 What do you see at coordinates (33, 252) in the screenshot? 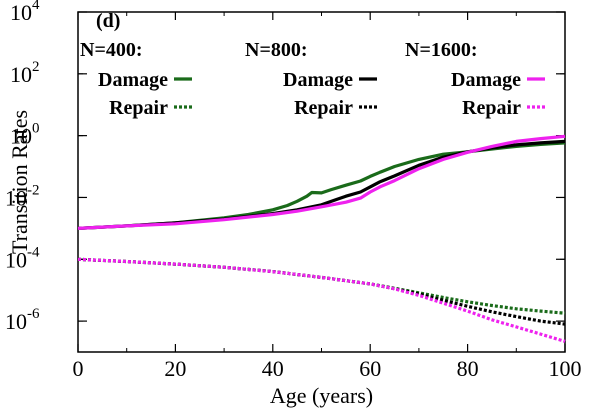
I see `y-tick-exponent: -4` at bounding box center [33, 252].